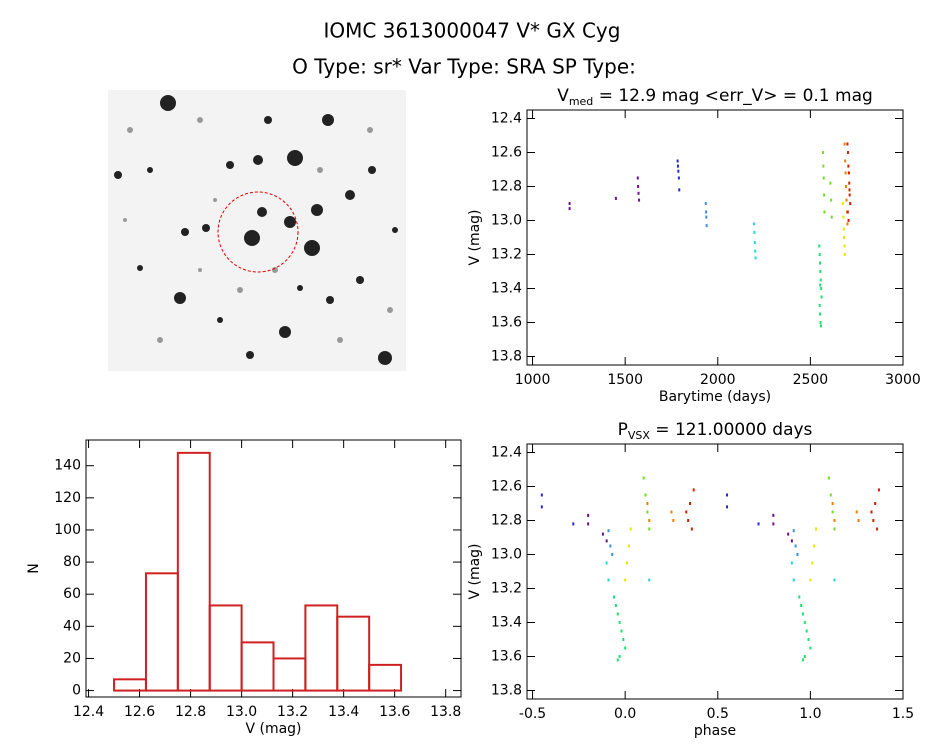  I want to click on x-tick-label: 12.4, so click(88, 712).